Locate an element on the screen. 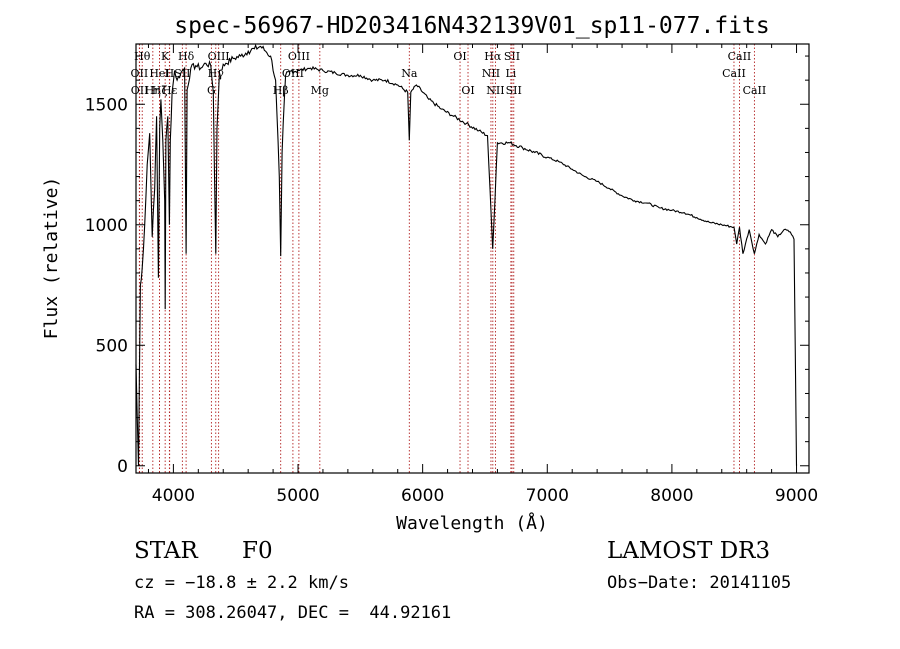 The image size is (900, 649). redshift-cz: cz = −18.8 ± 2.2 km/s is located at coordinates (241, 583).